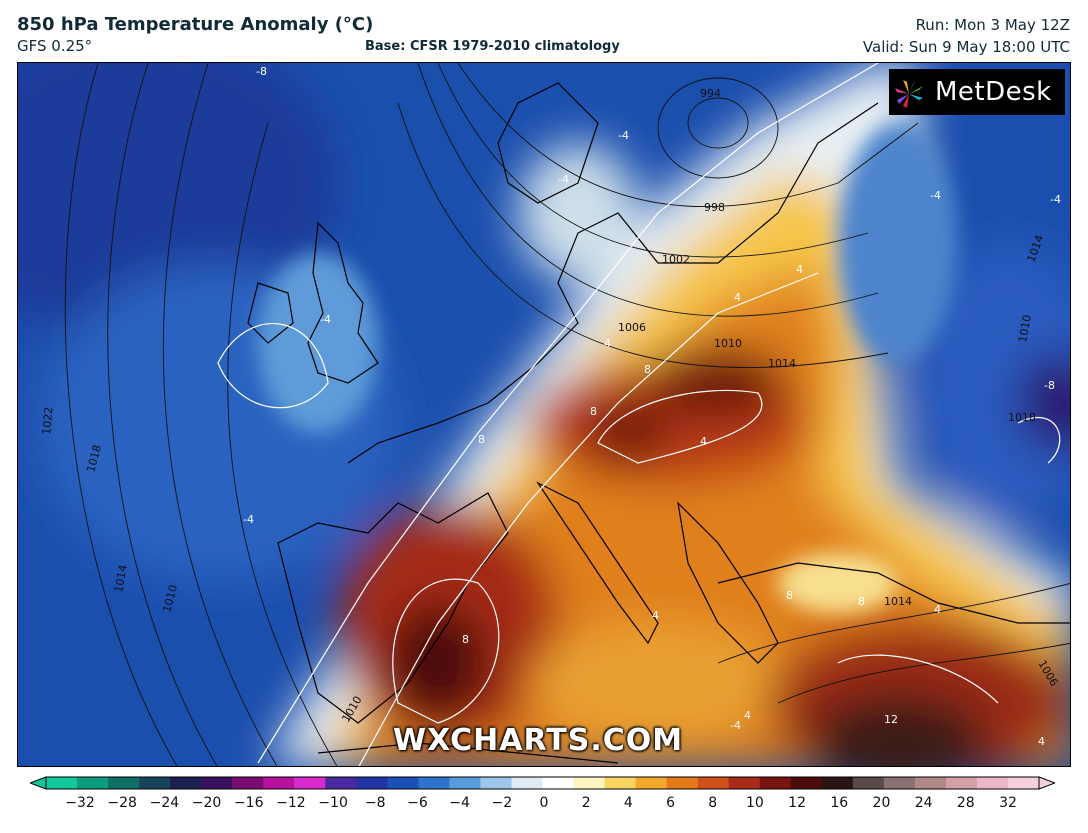  What do you see at coordinates (676, 259) in the screenshot?
I see `pressure-label: 1002` at bounding box center [676, 259].